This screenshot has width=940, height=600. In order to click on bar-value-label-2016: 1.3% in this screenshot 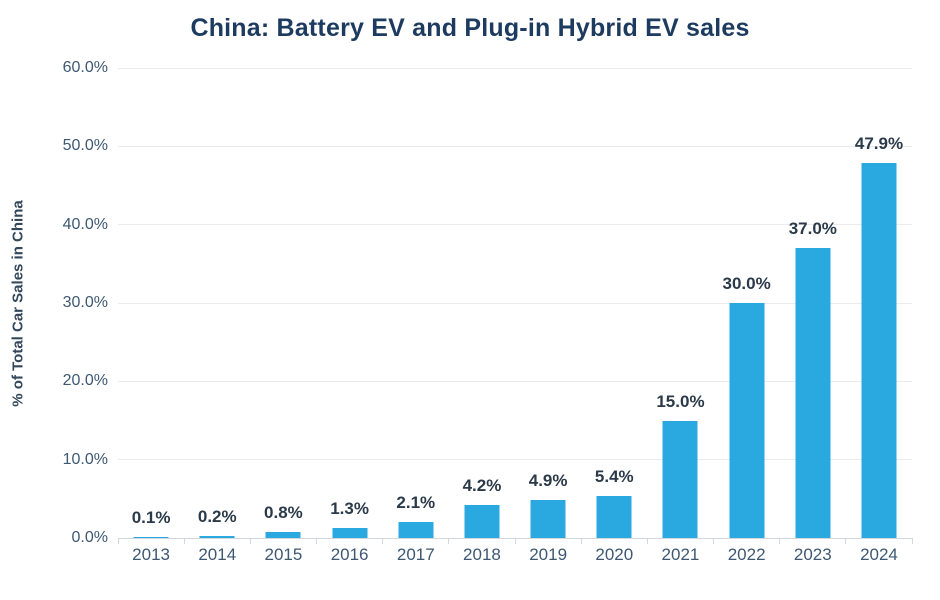, I will do `click(349, 508)`.